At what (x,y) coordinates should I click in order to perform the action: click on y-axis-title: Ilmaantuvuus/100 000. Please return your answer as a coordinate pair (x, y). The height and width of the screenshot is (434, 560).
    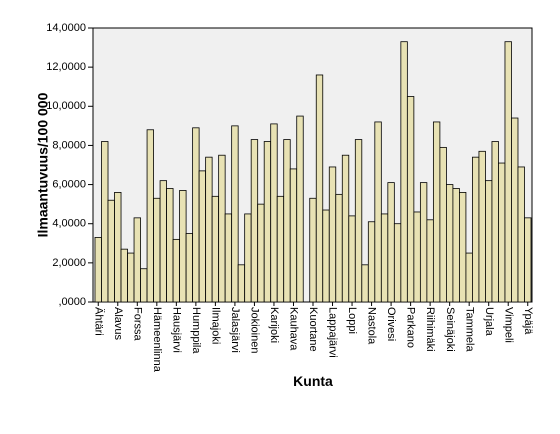
    Looking at the image, I should click on (43, 164).